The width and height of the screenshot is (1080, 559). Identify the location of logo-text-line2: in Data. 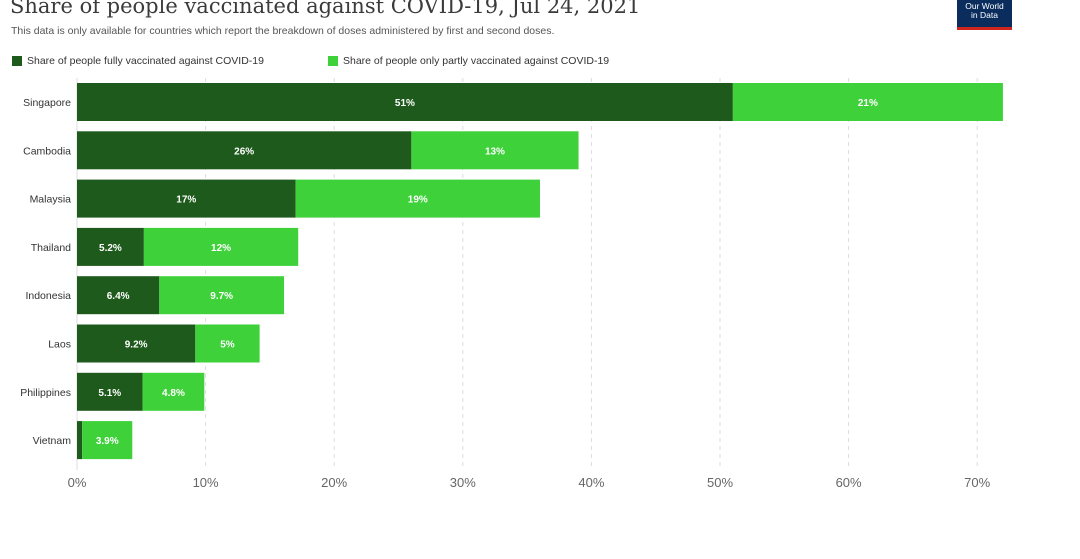
(984, 15).